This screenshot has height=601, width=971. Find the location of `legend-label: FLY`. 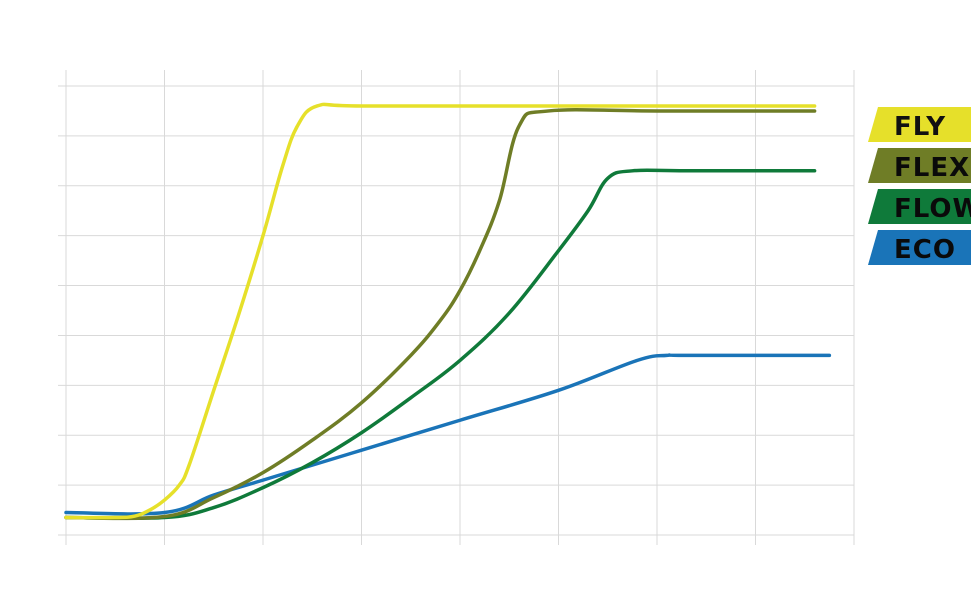

legend-label: FLY is located at coordinates (920, 127).